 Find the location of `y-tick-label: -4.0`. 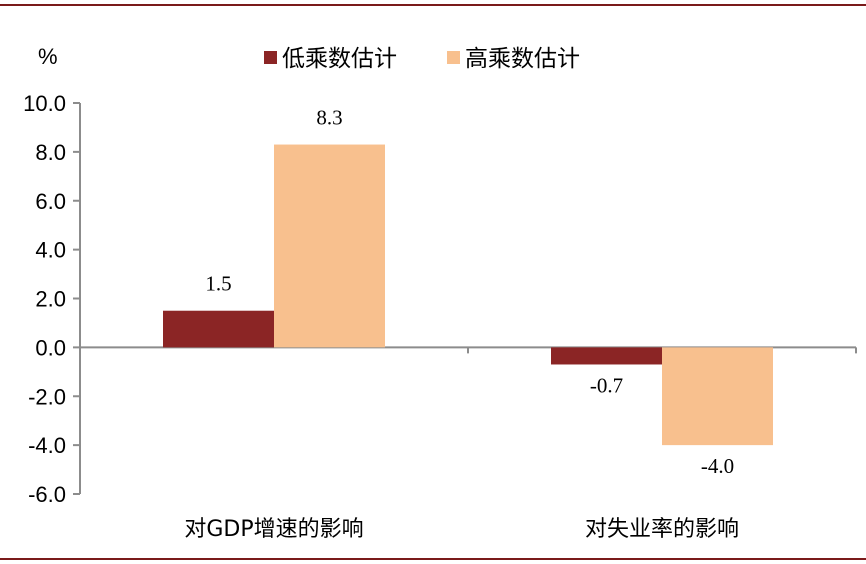

y-tick-label: -4.0 is located at coordinates (47, 445).